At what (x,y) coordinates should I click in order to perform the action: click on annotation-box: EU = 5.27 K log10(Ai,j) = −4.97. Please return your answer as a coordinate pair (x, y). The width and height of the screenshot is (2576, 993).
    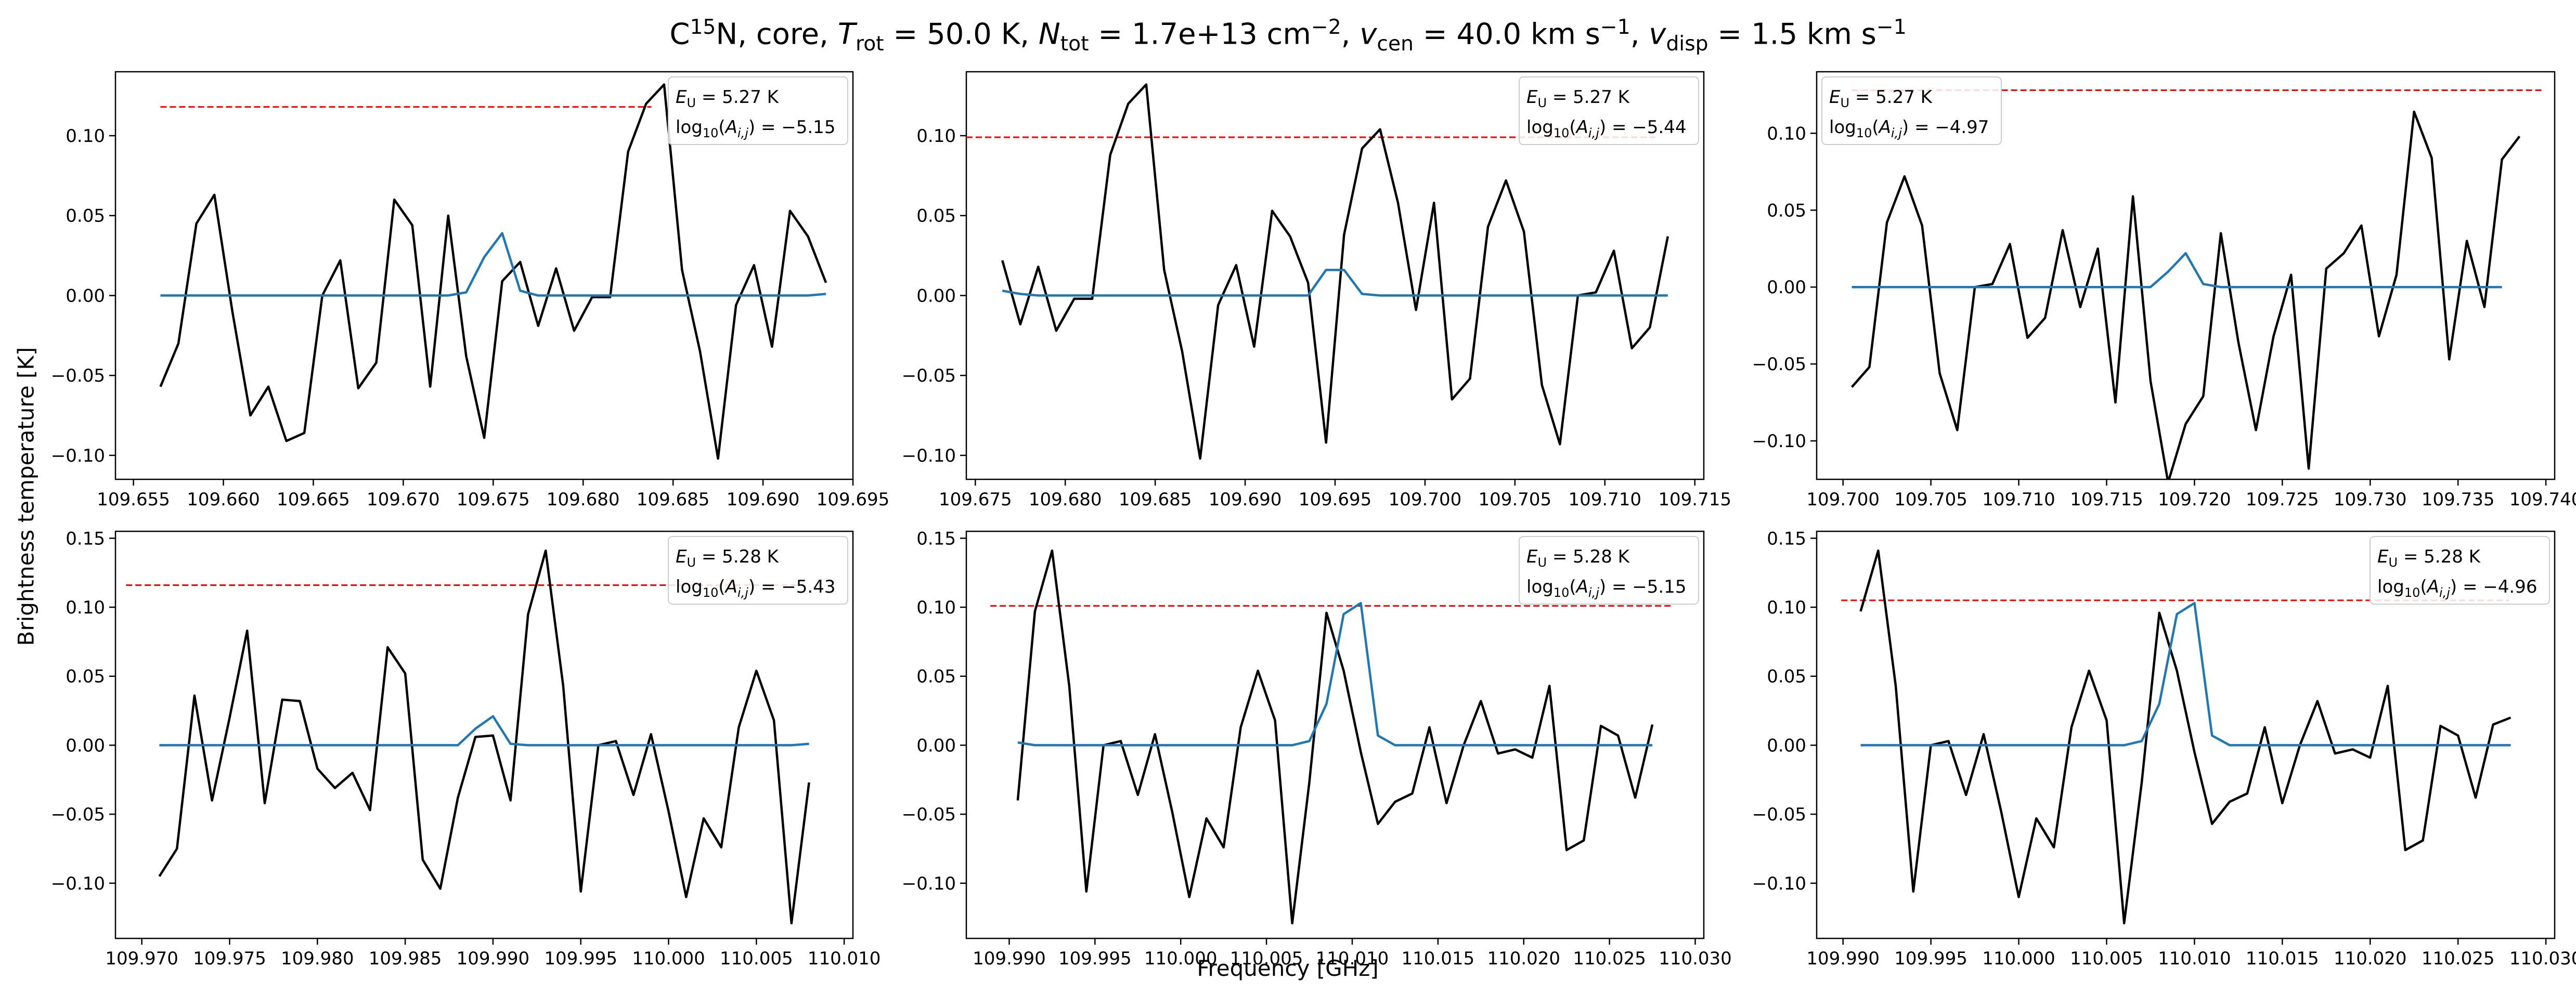
    Looking at the image, I should click on (1911, 111).